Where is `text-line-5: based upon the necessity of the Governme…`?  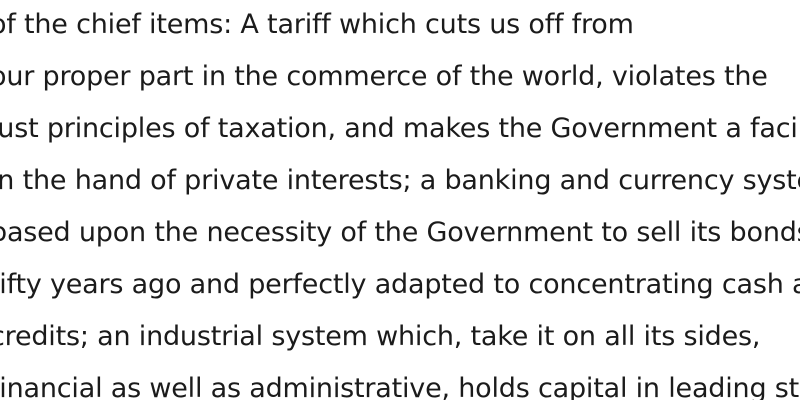 text-line-5: based upon the necessity of the Governme… is located at coordinates (400, 232).